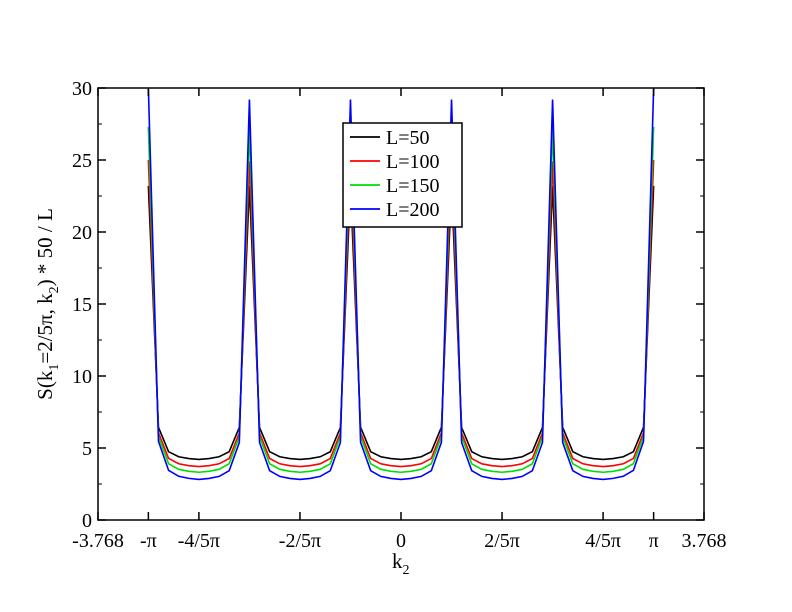  What do you see at coordinates (413, 162) in the screenshot?
I see `legend-label: L=100` at bounding box center [413, 162].